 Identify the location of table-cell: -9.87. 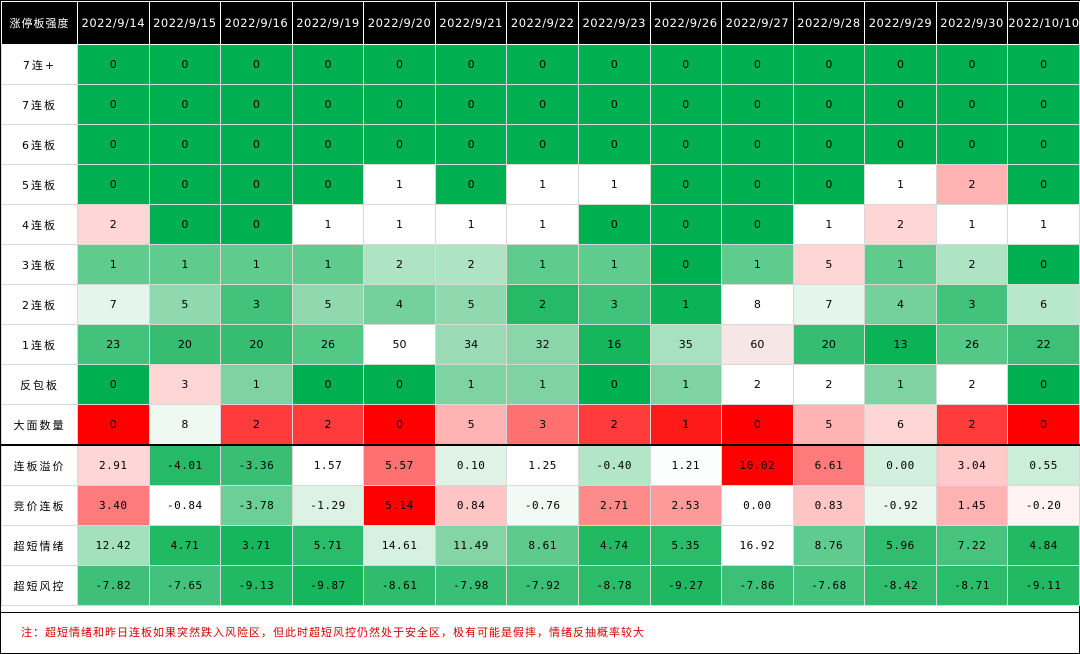
(328, 585).